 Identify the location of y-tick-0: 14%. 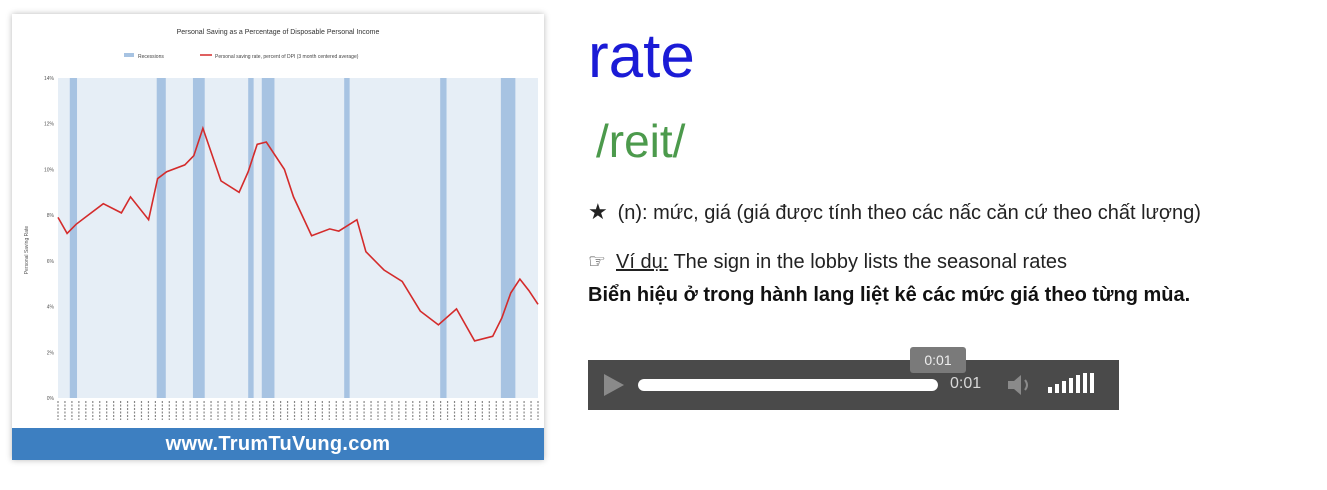
(49, 79).